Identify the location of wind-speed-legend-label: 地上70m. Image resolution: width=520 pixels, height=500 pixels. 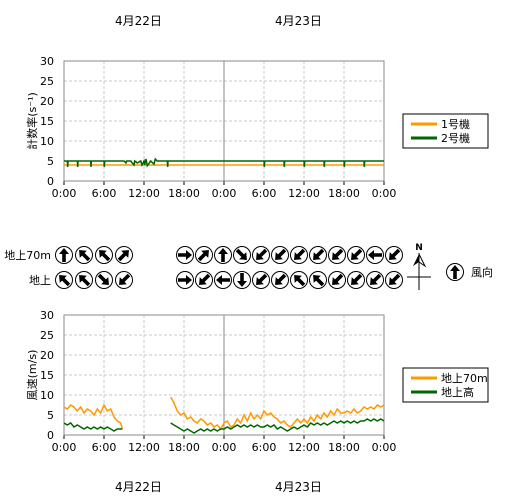
(464, 378).